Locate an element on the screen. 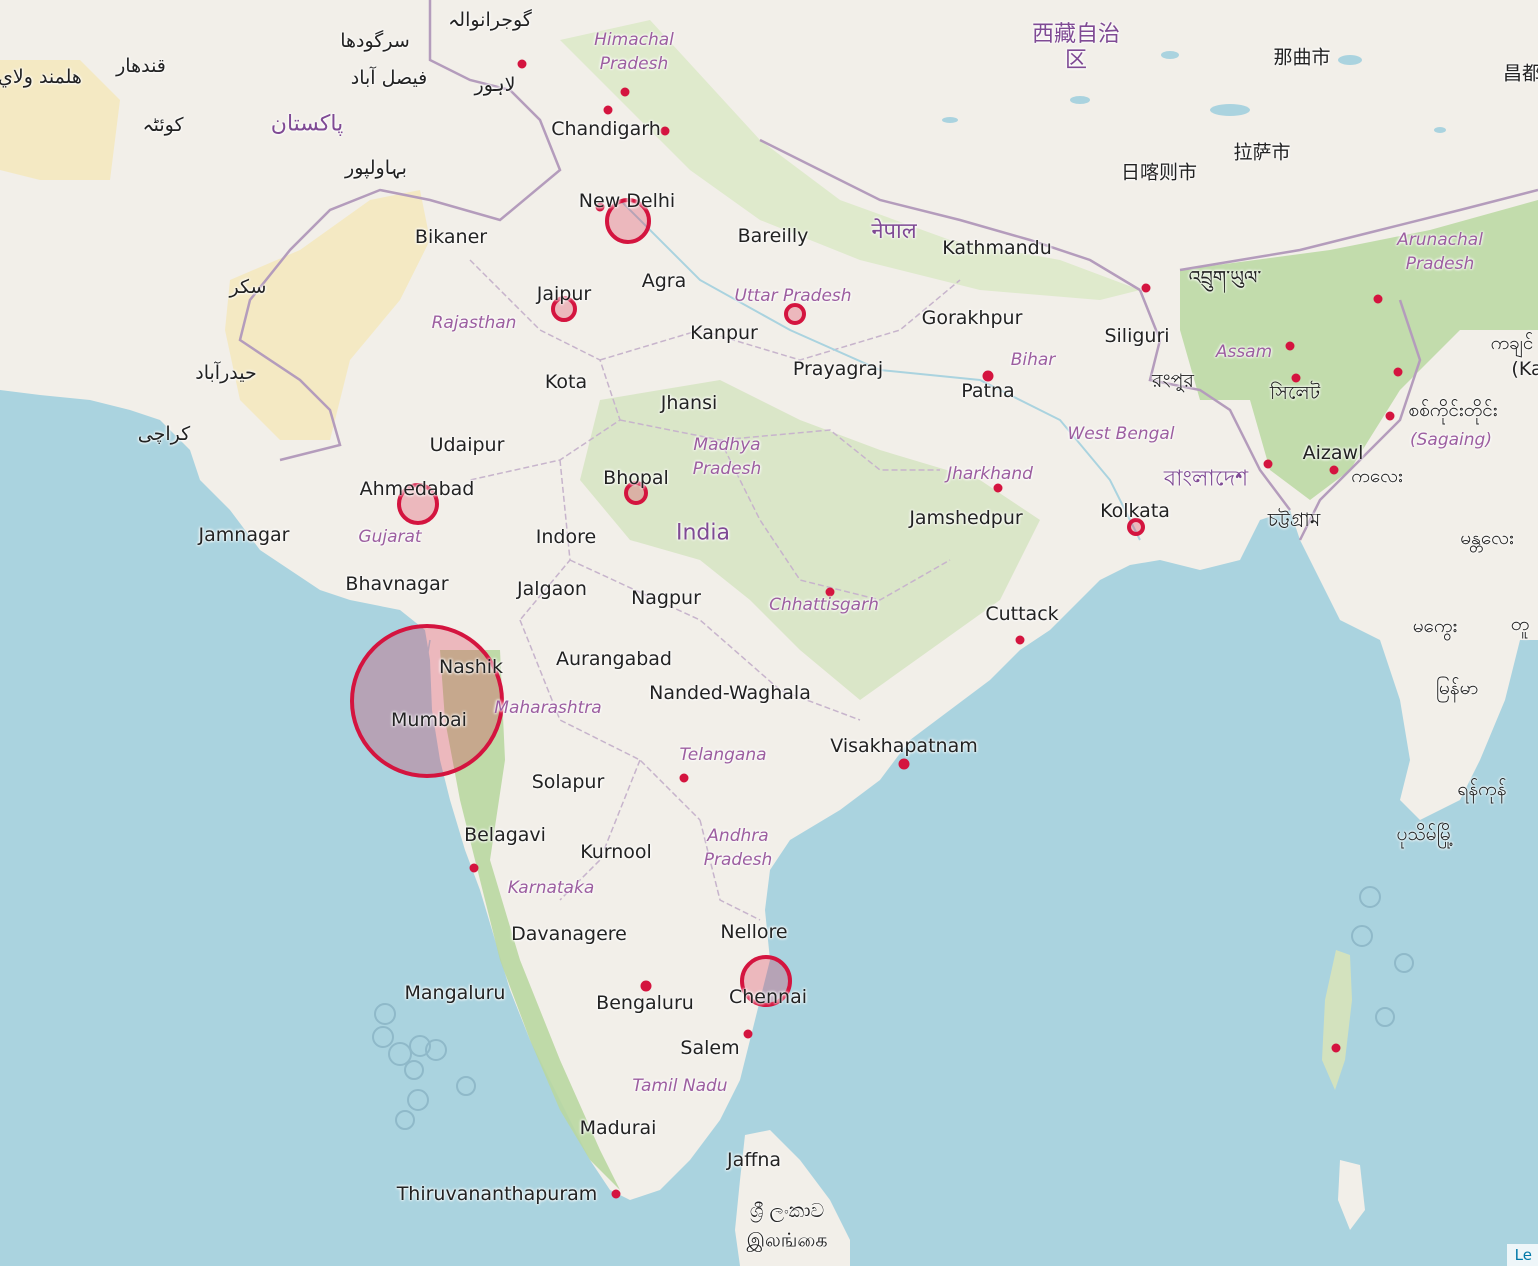  sri-lanka is located at coordinates (792, 1198).